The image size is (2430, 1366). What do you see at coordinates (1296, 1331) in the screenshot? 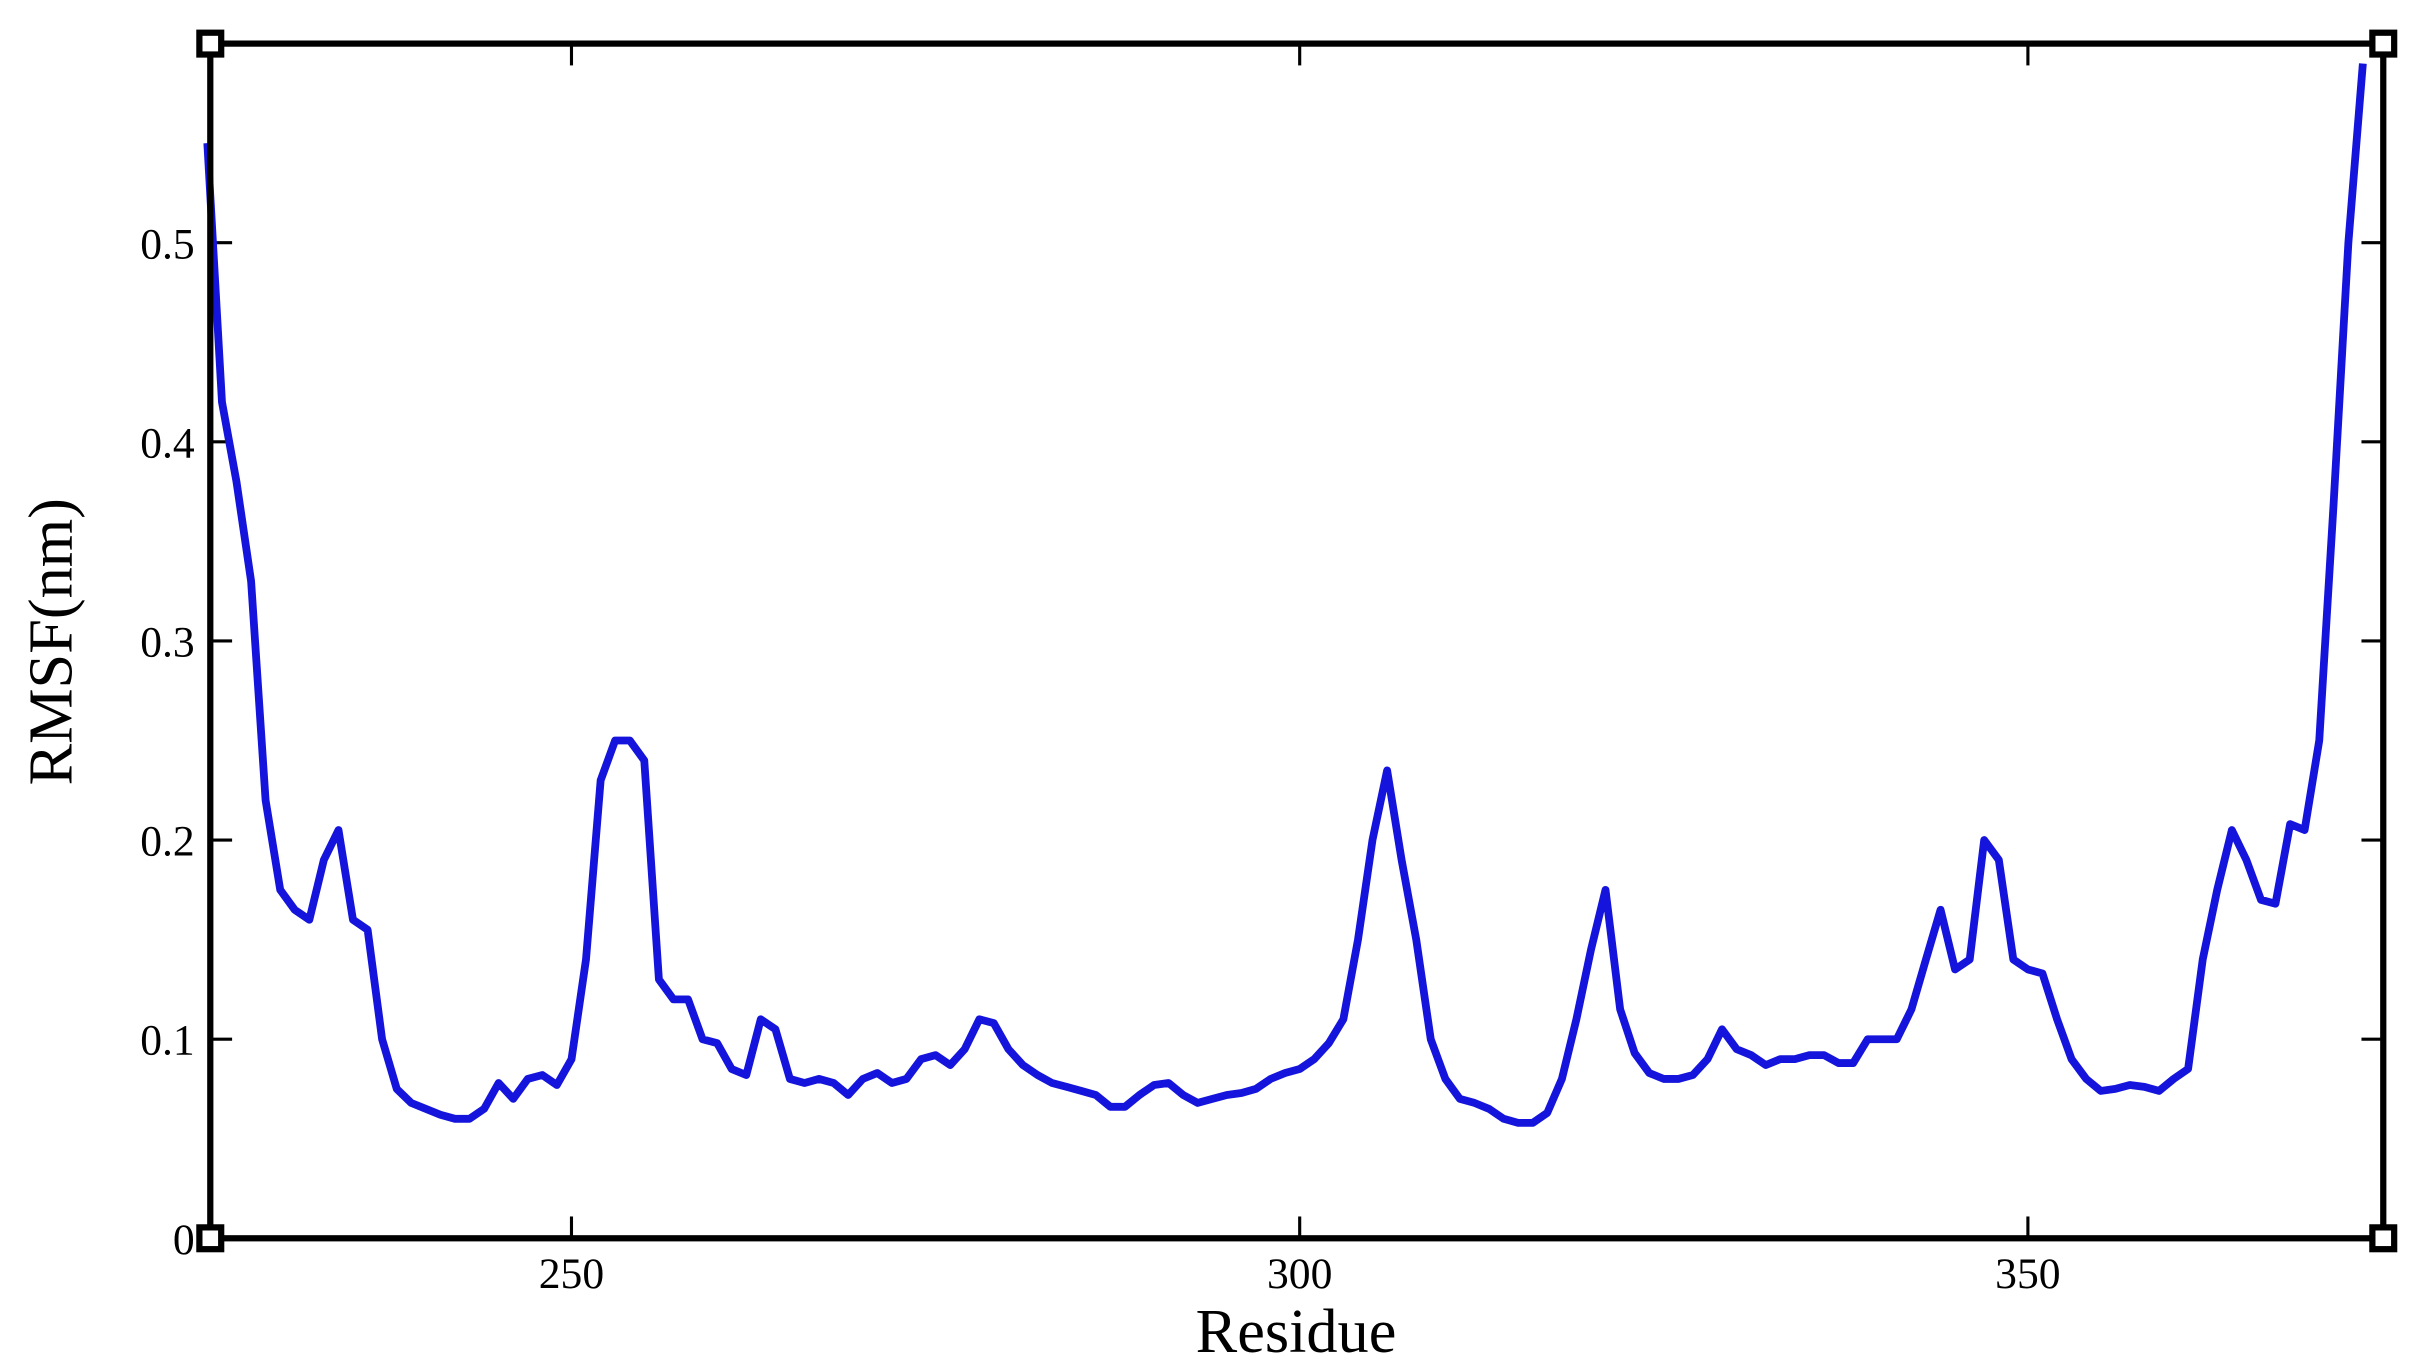
I see `x-axis-label: Residue` at bounding box center [1296, 1331].